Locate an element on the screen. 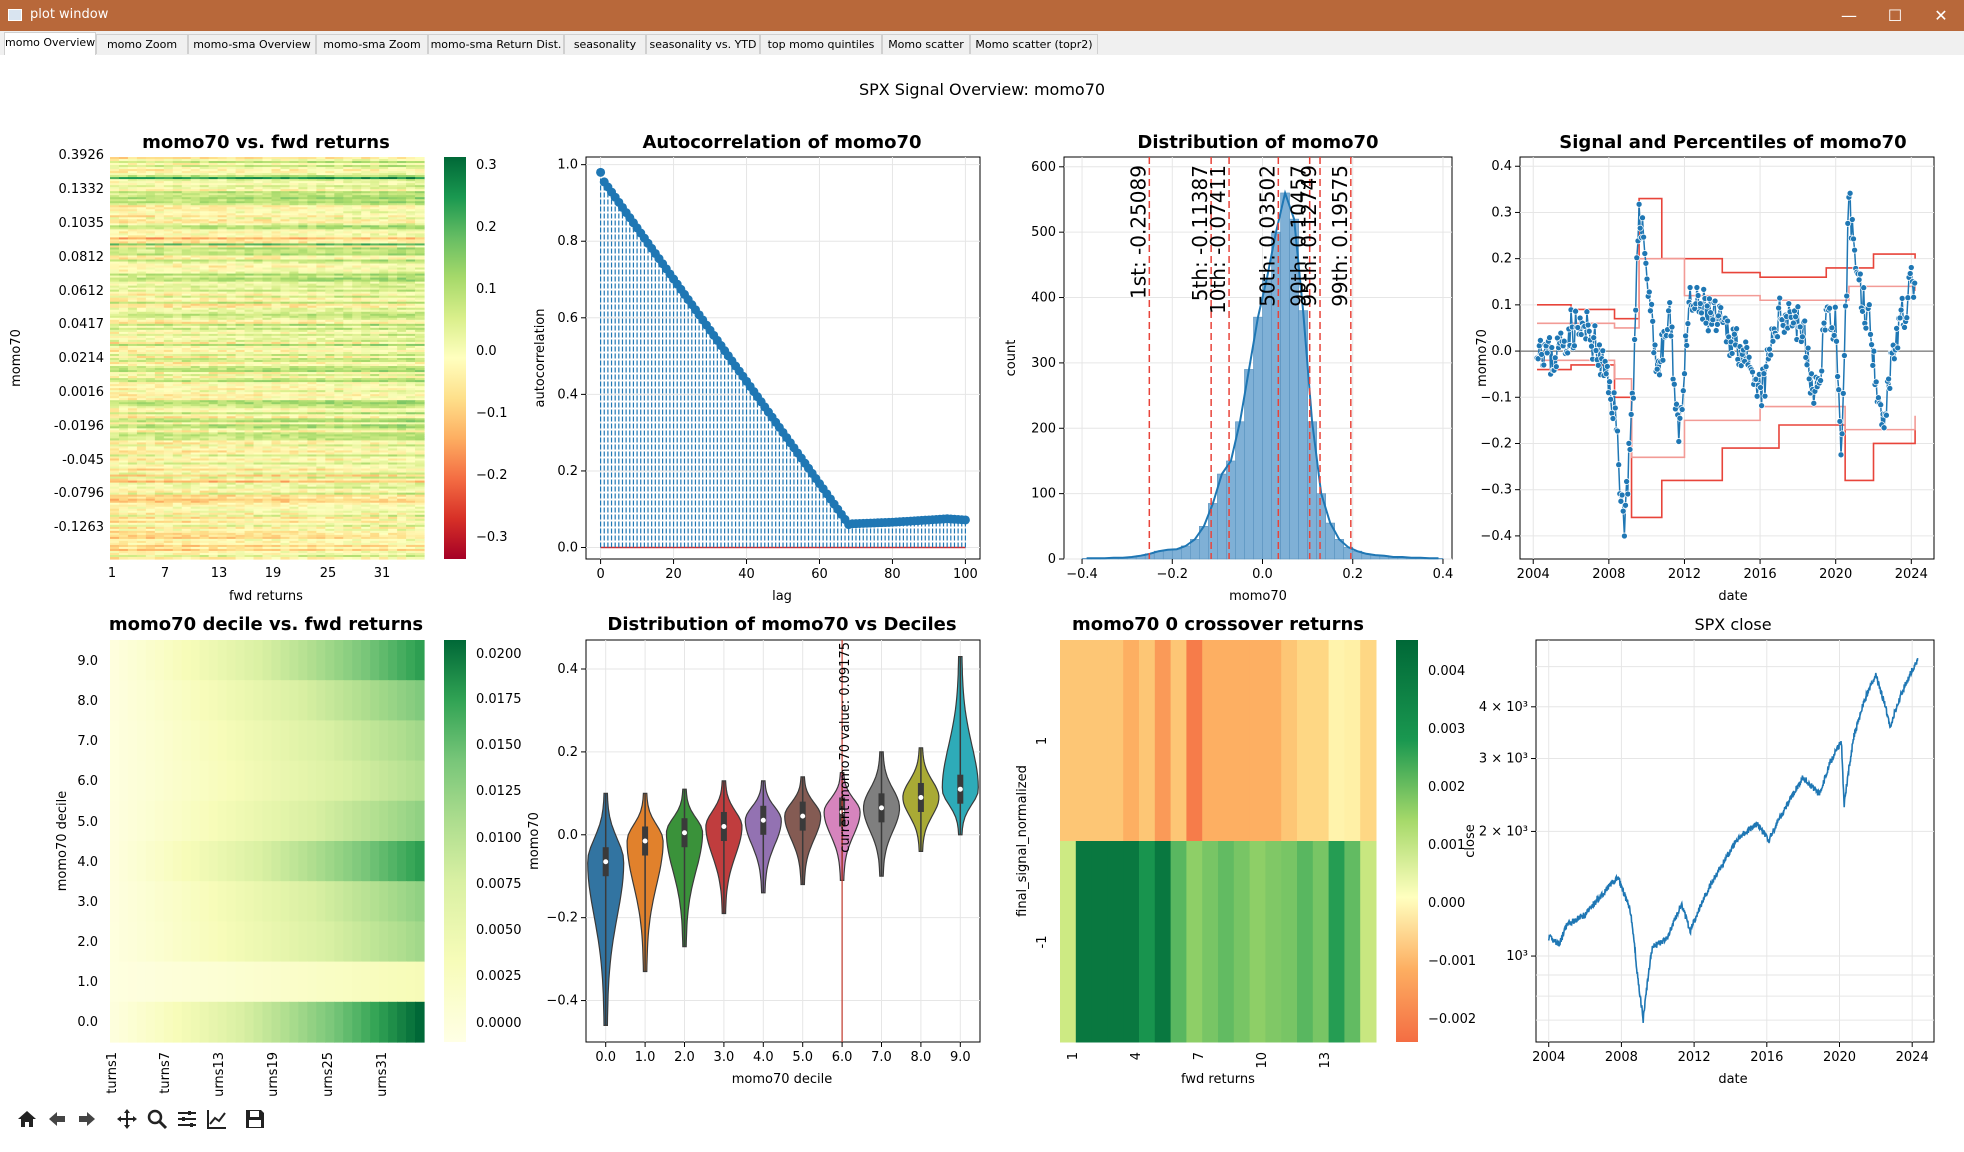 This screenshot has width=1964, height=1152. x-tick-label: 6.0 is located at coordinates (842, 1057).